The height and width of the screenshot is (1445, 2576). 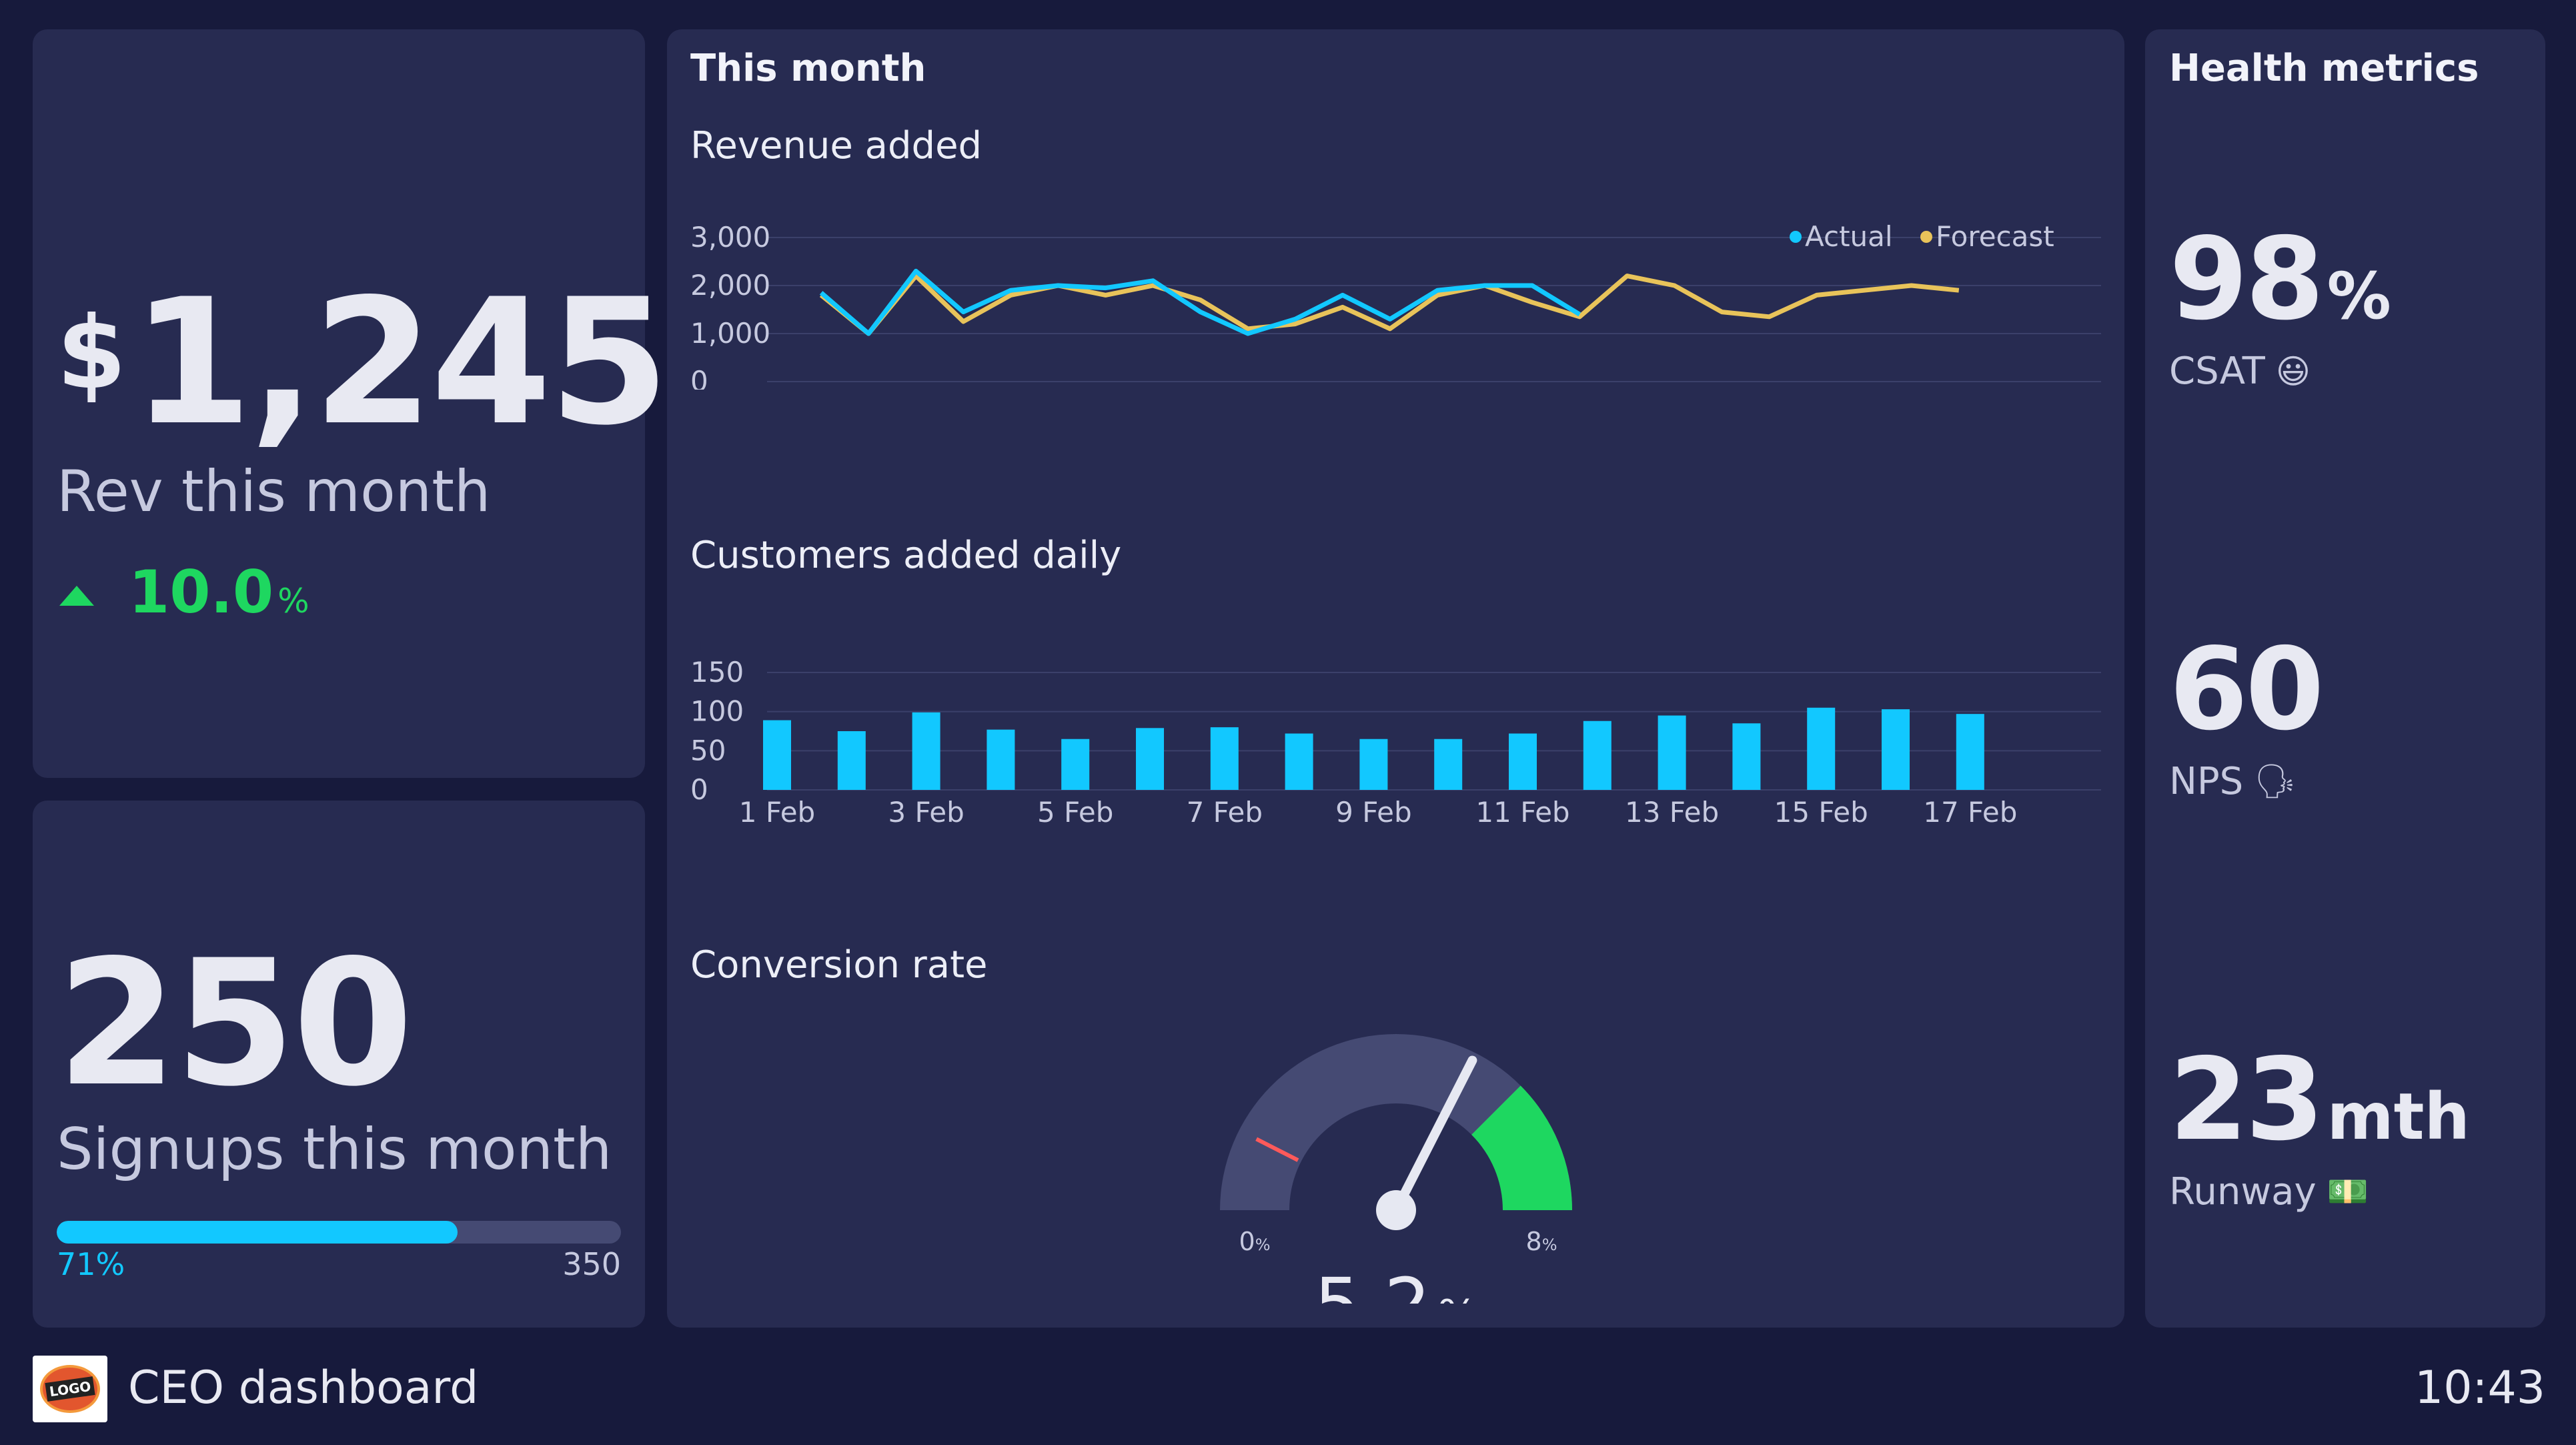 I want to click on csat-unit: %, so click(x=2359, y=296).